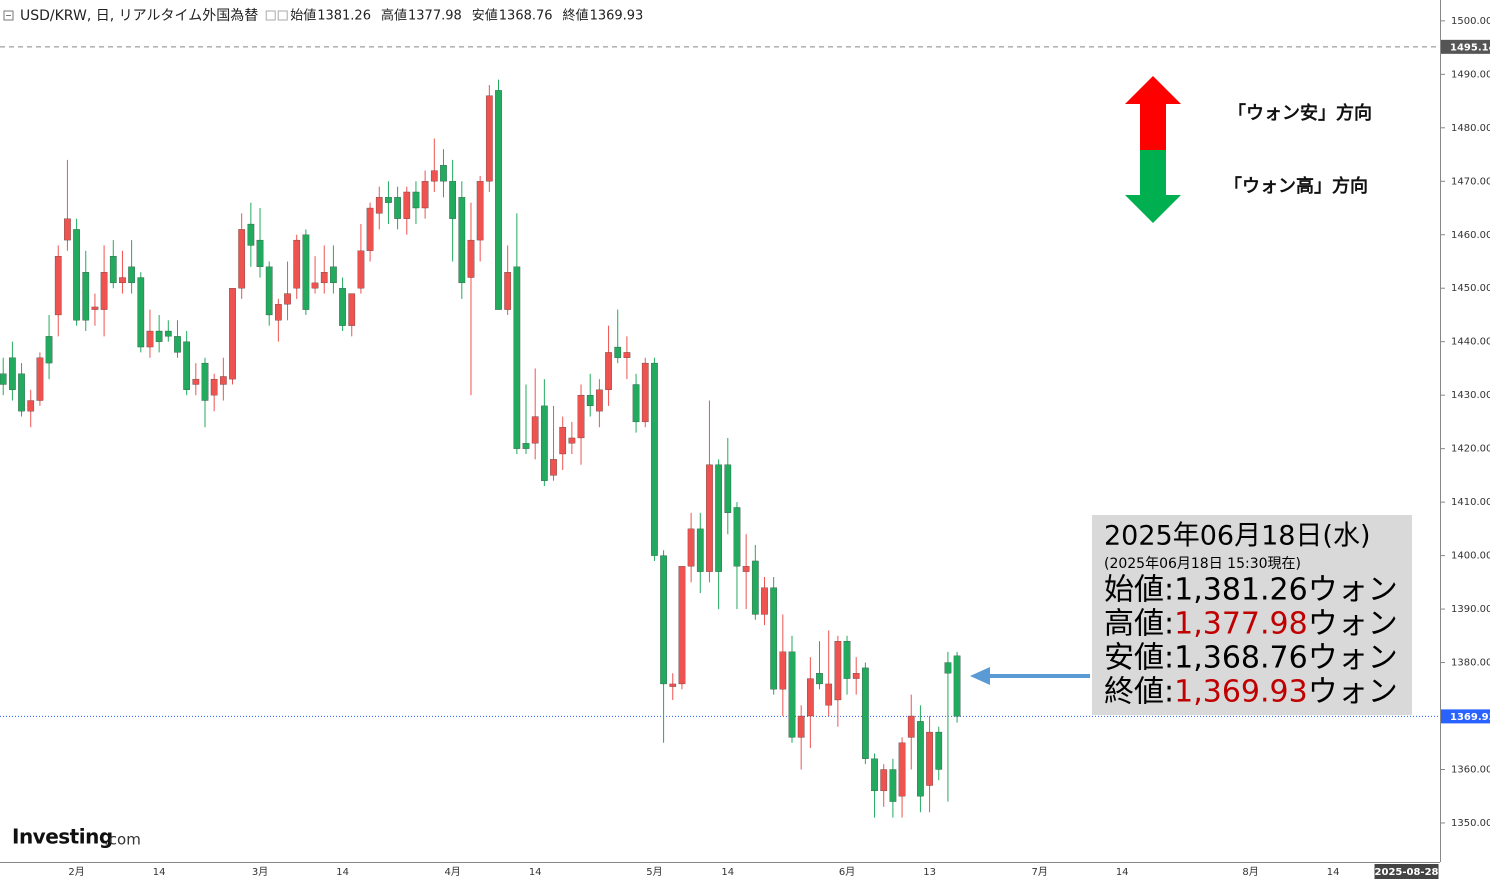  What do you see at coordinates (1241, 590) in the screenshot?
I see `row-value: 1,381.26` at bounding box center [1241, 590].